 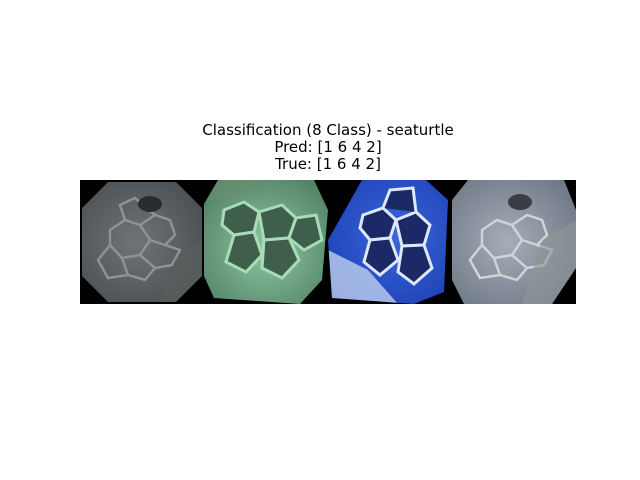 I want to click on turtle-head-green-icon, so click(x=266, y=242).